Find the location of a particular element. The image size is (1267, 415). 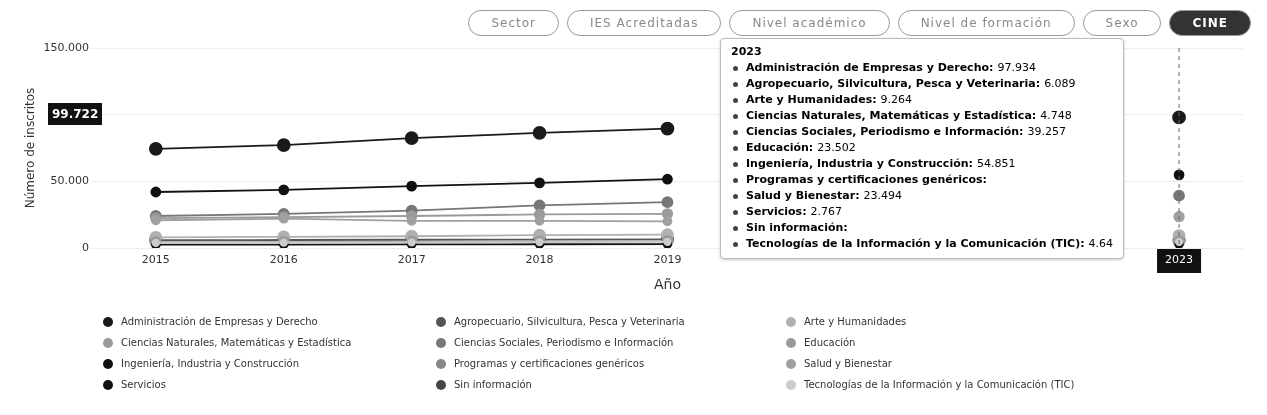

annotation: Arte y Humanidades: 9.264 is located at coordinates (829, 100).